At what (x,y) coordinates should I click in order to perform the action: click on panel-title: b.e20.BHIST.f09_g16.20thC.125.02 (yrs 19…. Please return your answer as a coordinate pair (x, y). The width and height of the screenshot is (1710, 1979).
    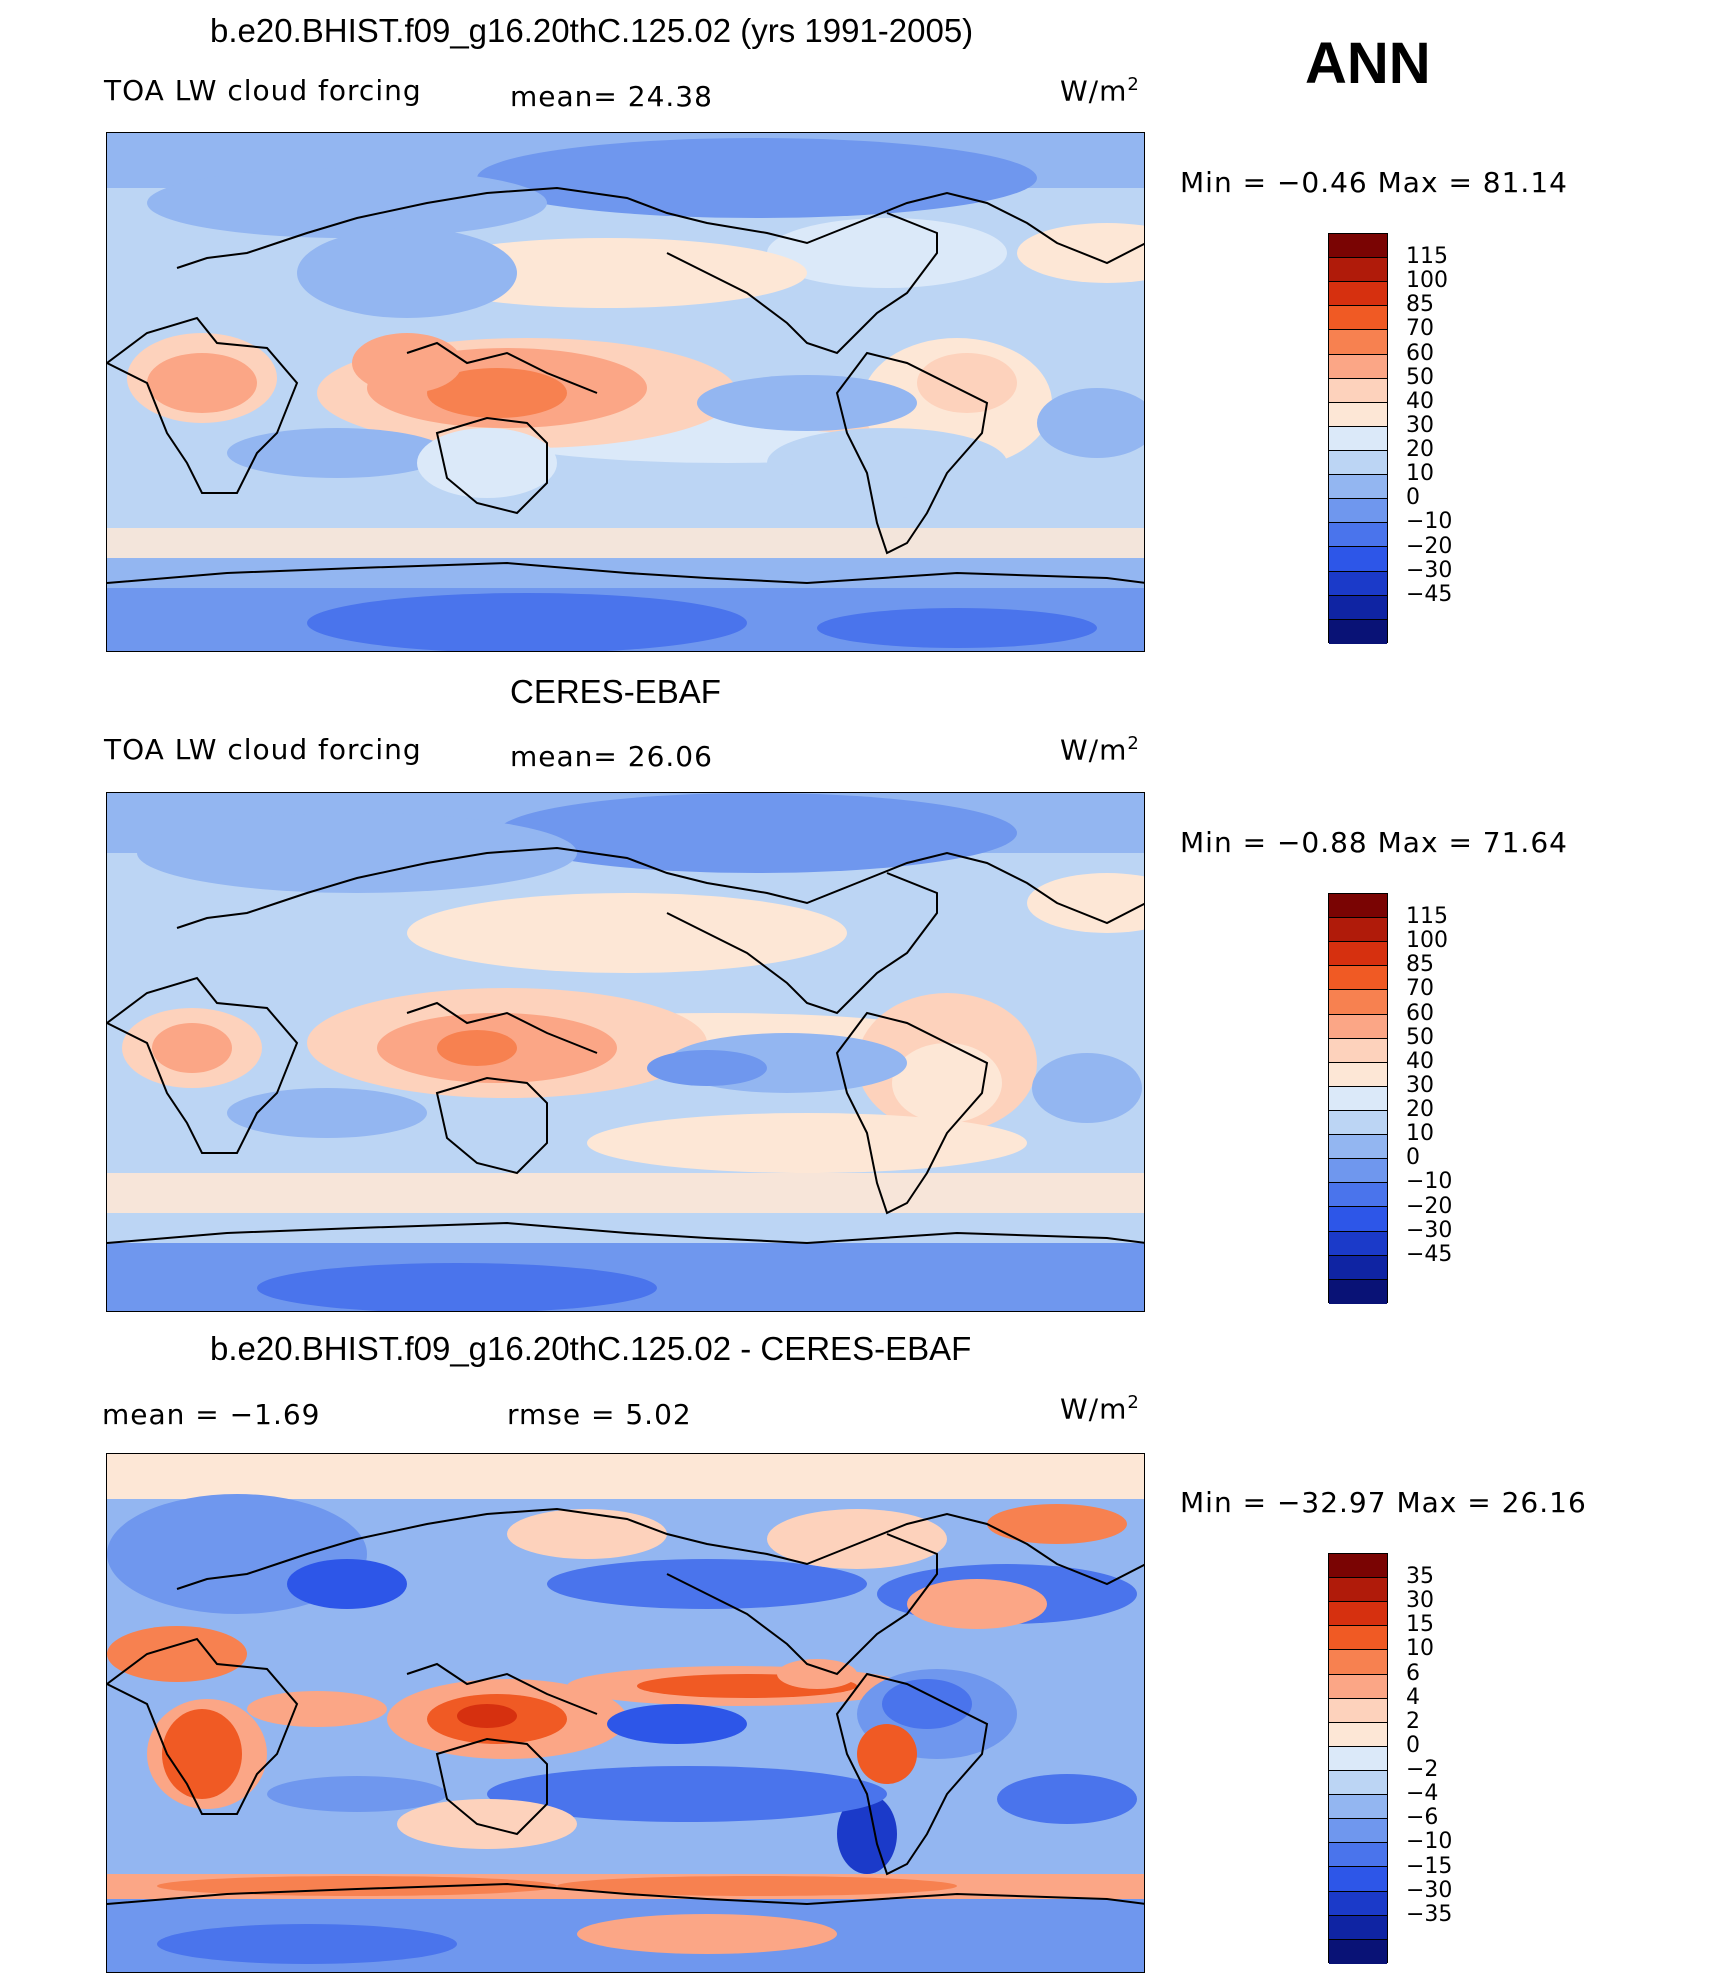
    Looking at the image, I should click on (592, 30).